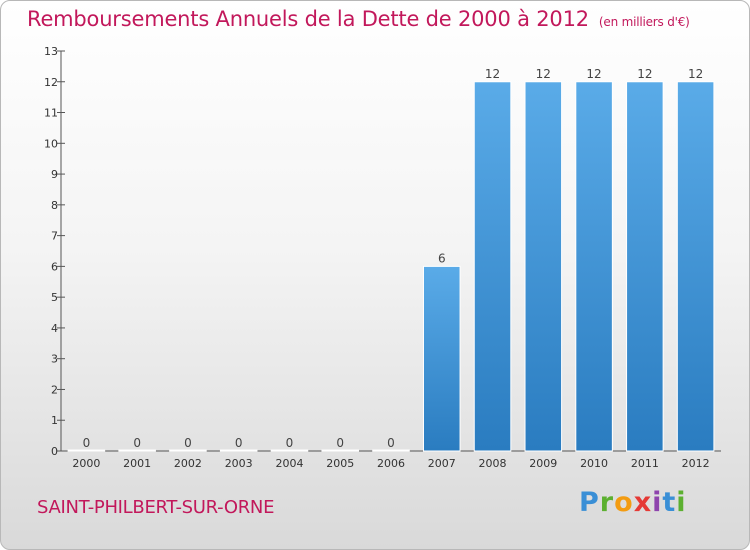 This screenshot has height=550, width=750. What do you see at coordinates (156, 507) in the screenshot?
I see `commune-name: SAINT-PHILBERT-SUR-ORNE` at bounding box center [156, 507].